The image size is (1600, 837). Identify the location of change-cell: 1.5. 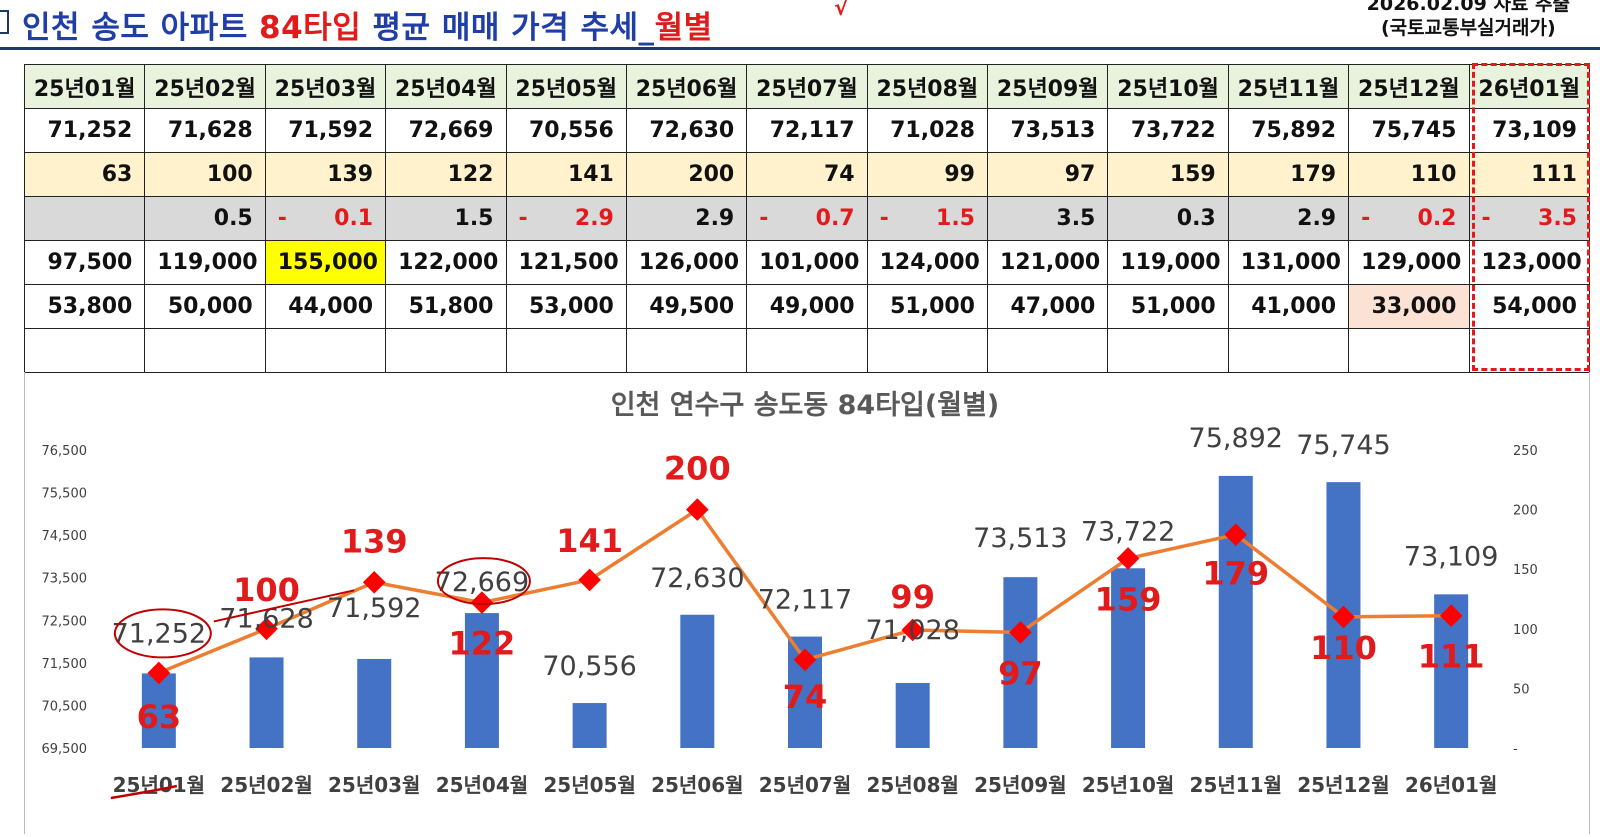
(446, 218).